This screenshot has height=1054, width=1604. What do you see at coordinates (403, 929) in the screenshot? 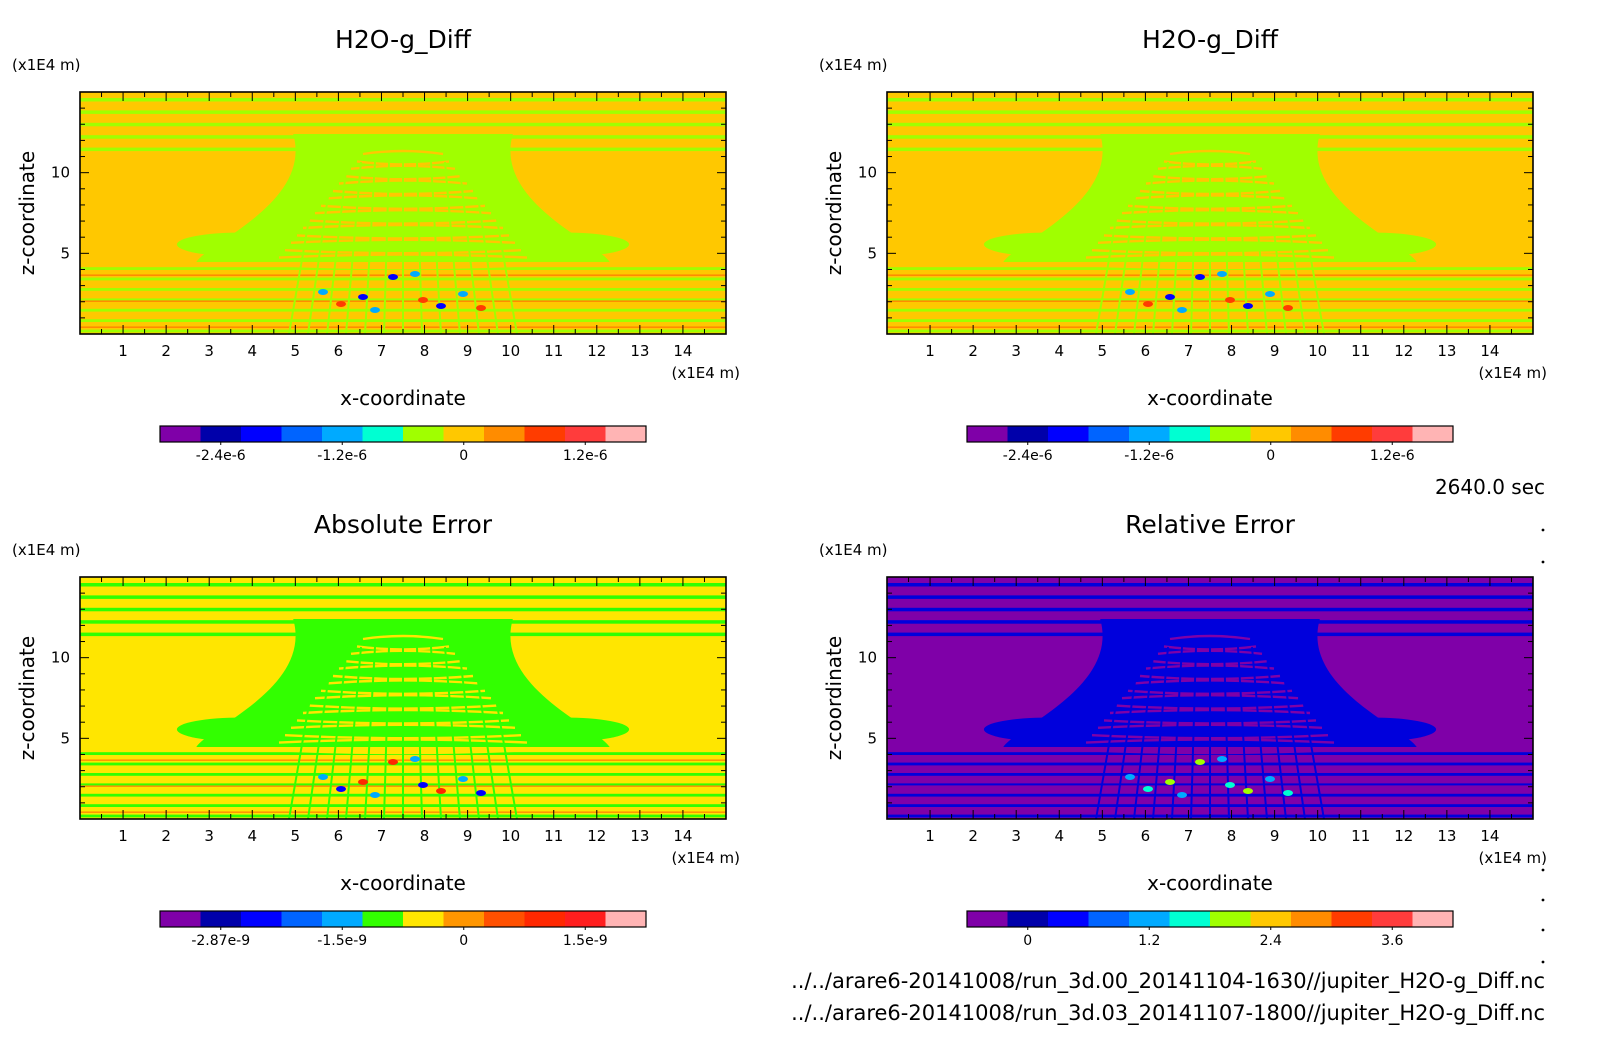
I see `colorbar: -2.87e-9 -1.5e-9 0 1.5e-9` at bounding box center [403, 929].